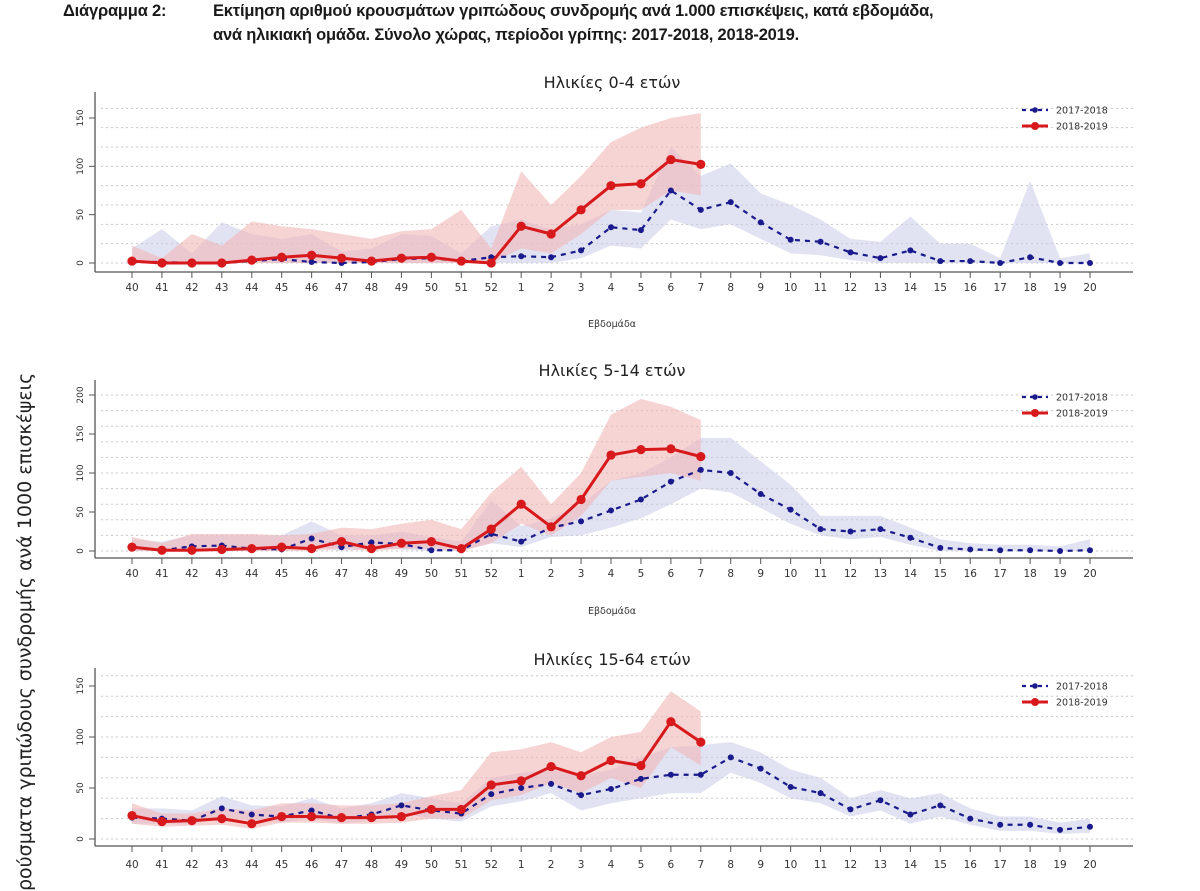 This screenshot has width=1200, height=891. What do you see at coordinates (1000, 574) in the screenshot?
I see `x-tick-label: 17` at bounding box center [1000, 574].